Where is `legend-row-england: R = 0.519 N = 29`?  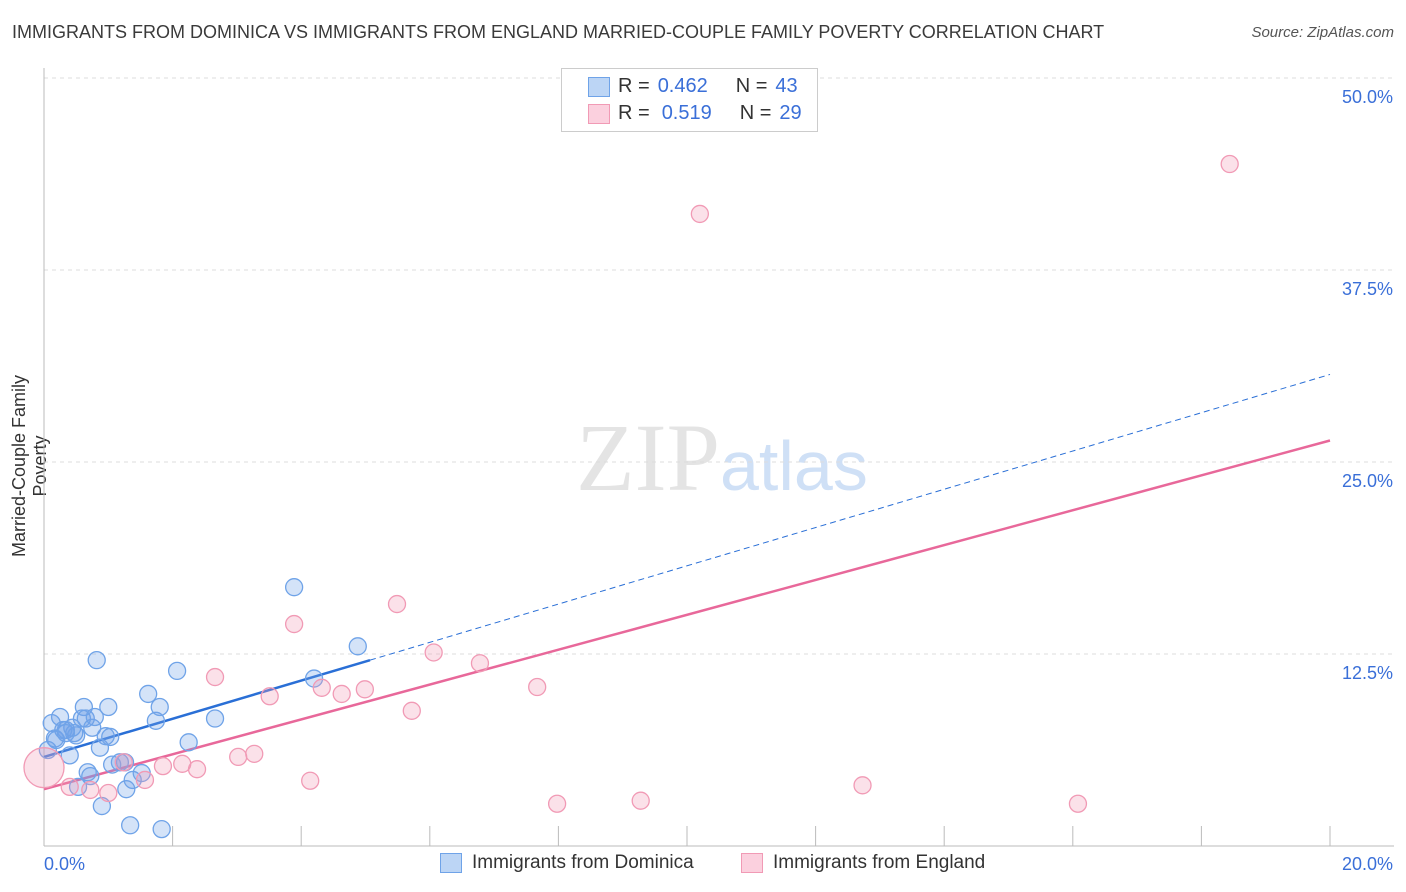 legend-row-england: R = 0.519 N = 29 is located at coordinates (695, 113).